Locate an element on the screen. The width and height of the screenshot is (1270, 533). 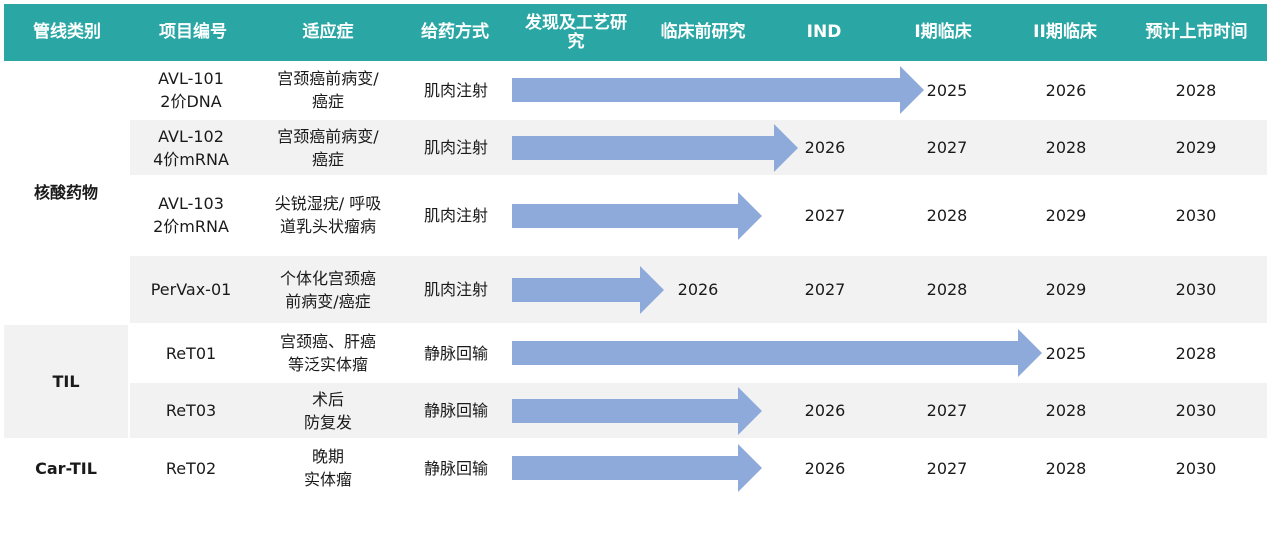
indication-line: 尖锐湿疣/ 呼吸 is located at coordinates (328, 203).